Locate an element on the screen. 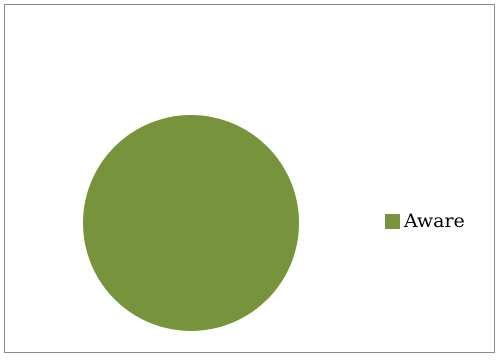 Image resolution: width=501 pixels, height=361 pixels. legend: Aware is located at coordinates (425, 221).